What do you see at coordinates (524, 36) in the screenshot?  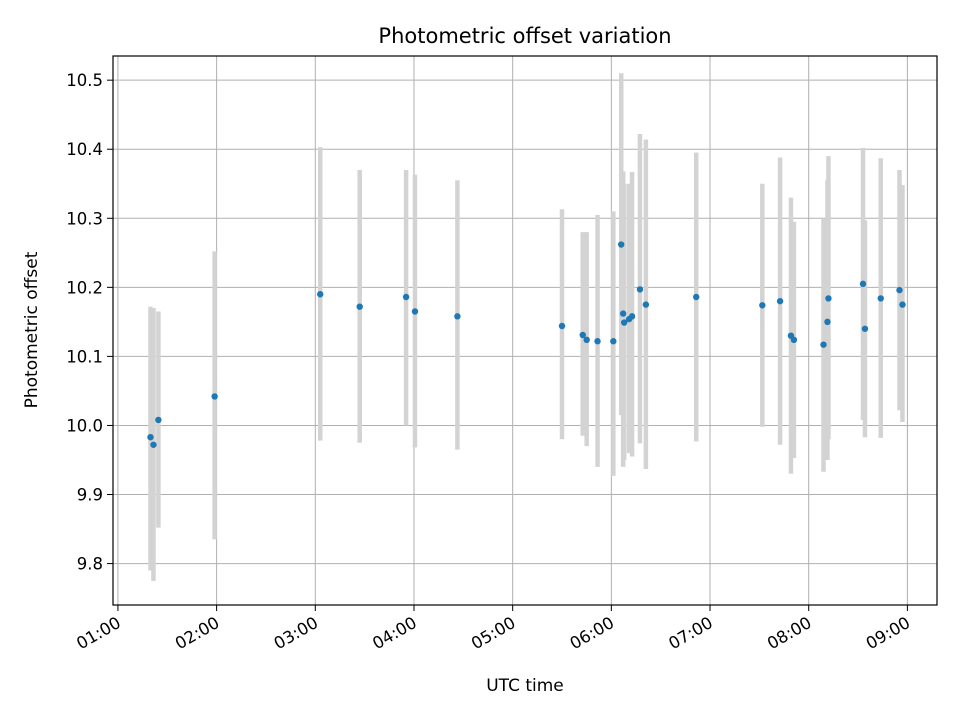 I see `chart-title: Photometric offset variation` at bounding box center [524, 36].